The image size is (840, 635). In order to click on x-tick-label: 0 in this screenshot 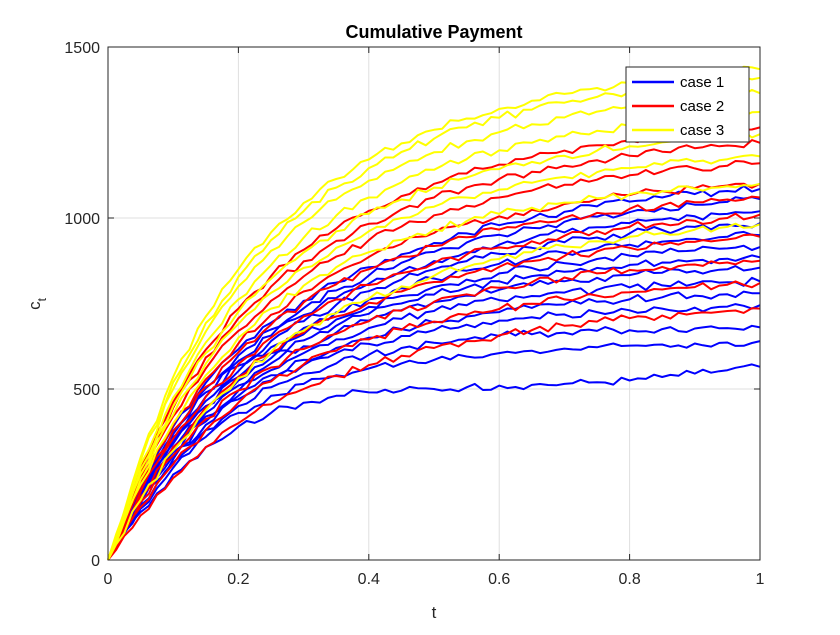, I will do `click(108, 579)`.